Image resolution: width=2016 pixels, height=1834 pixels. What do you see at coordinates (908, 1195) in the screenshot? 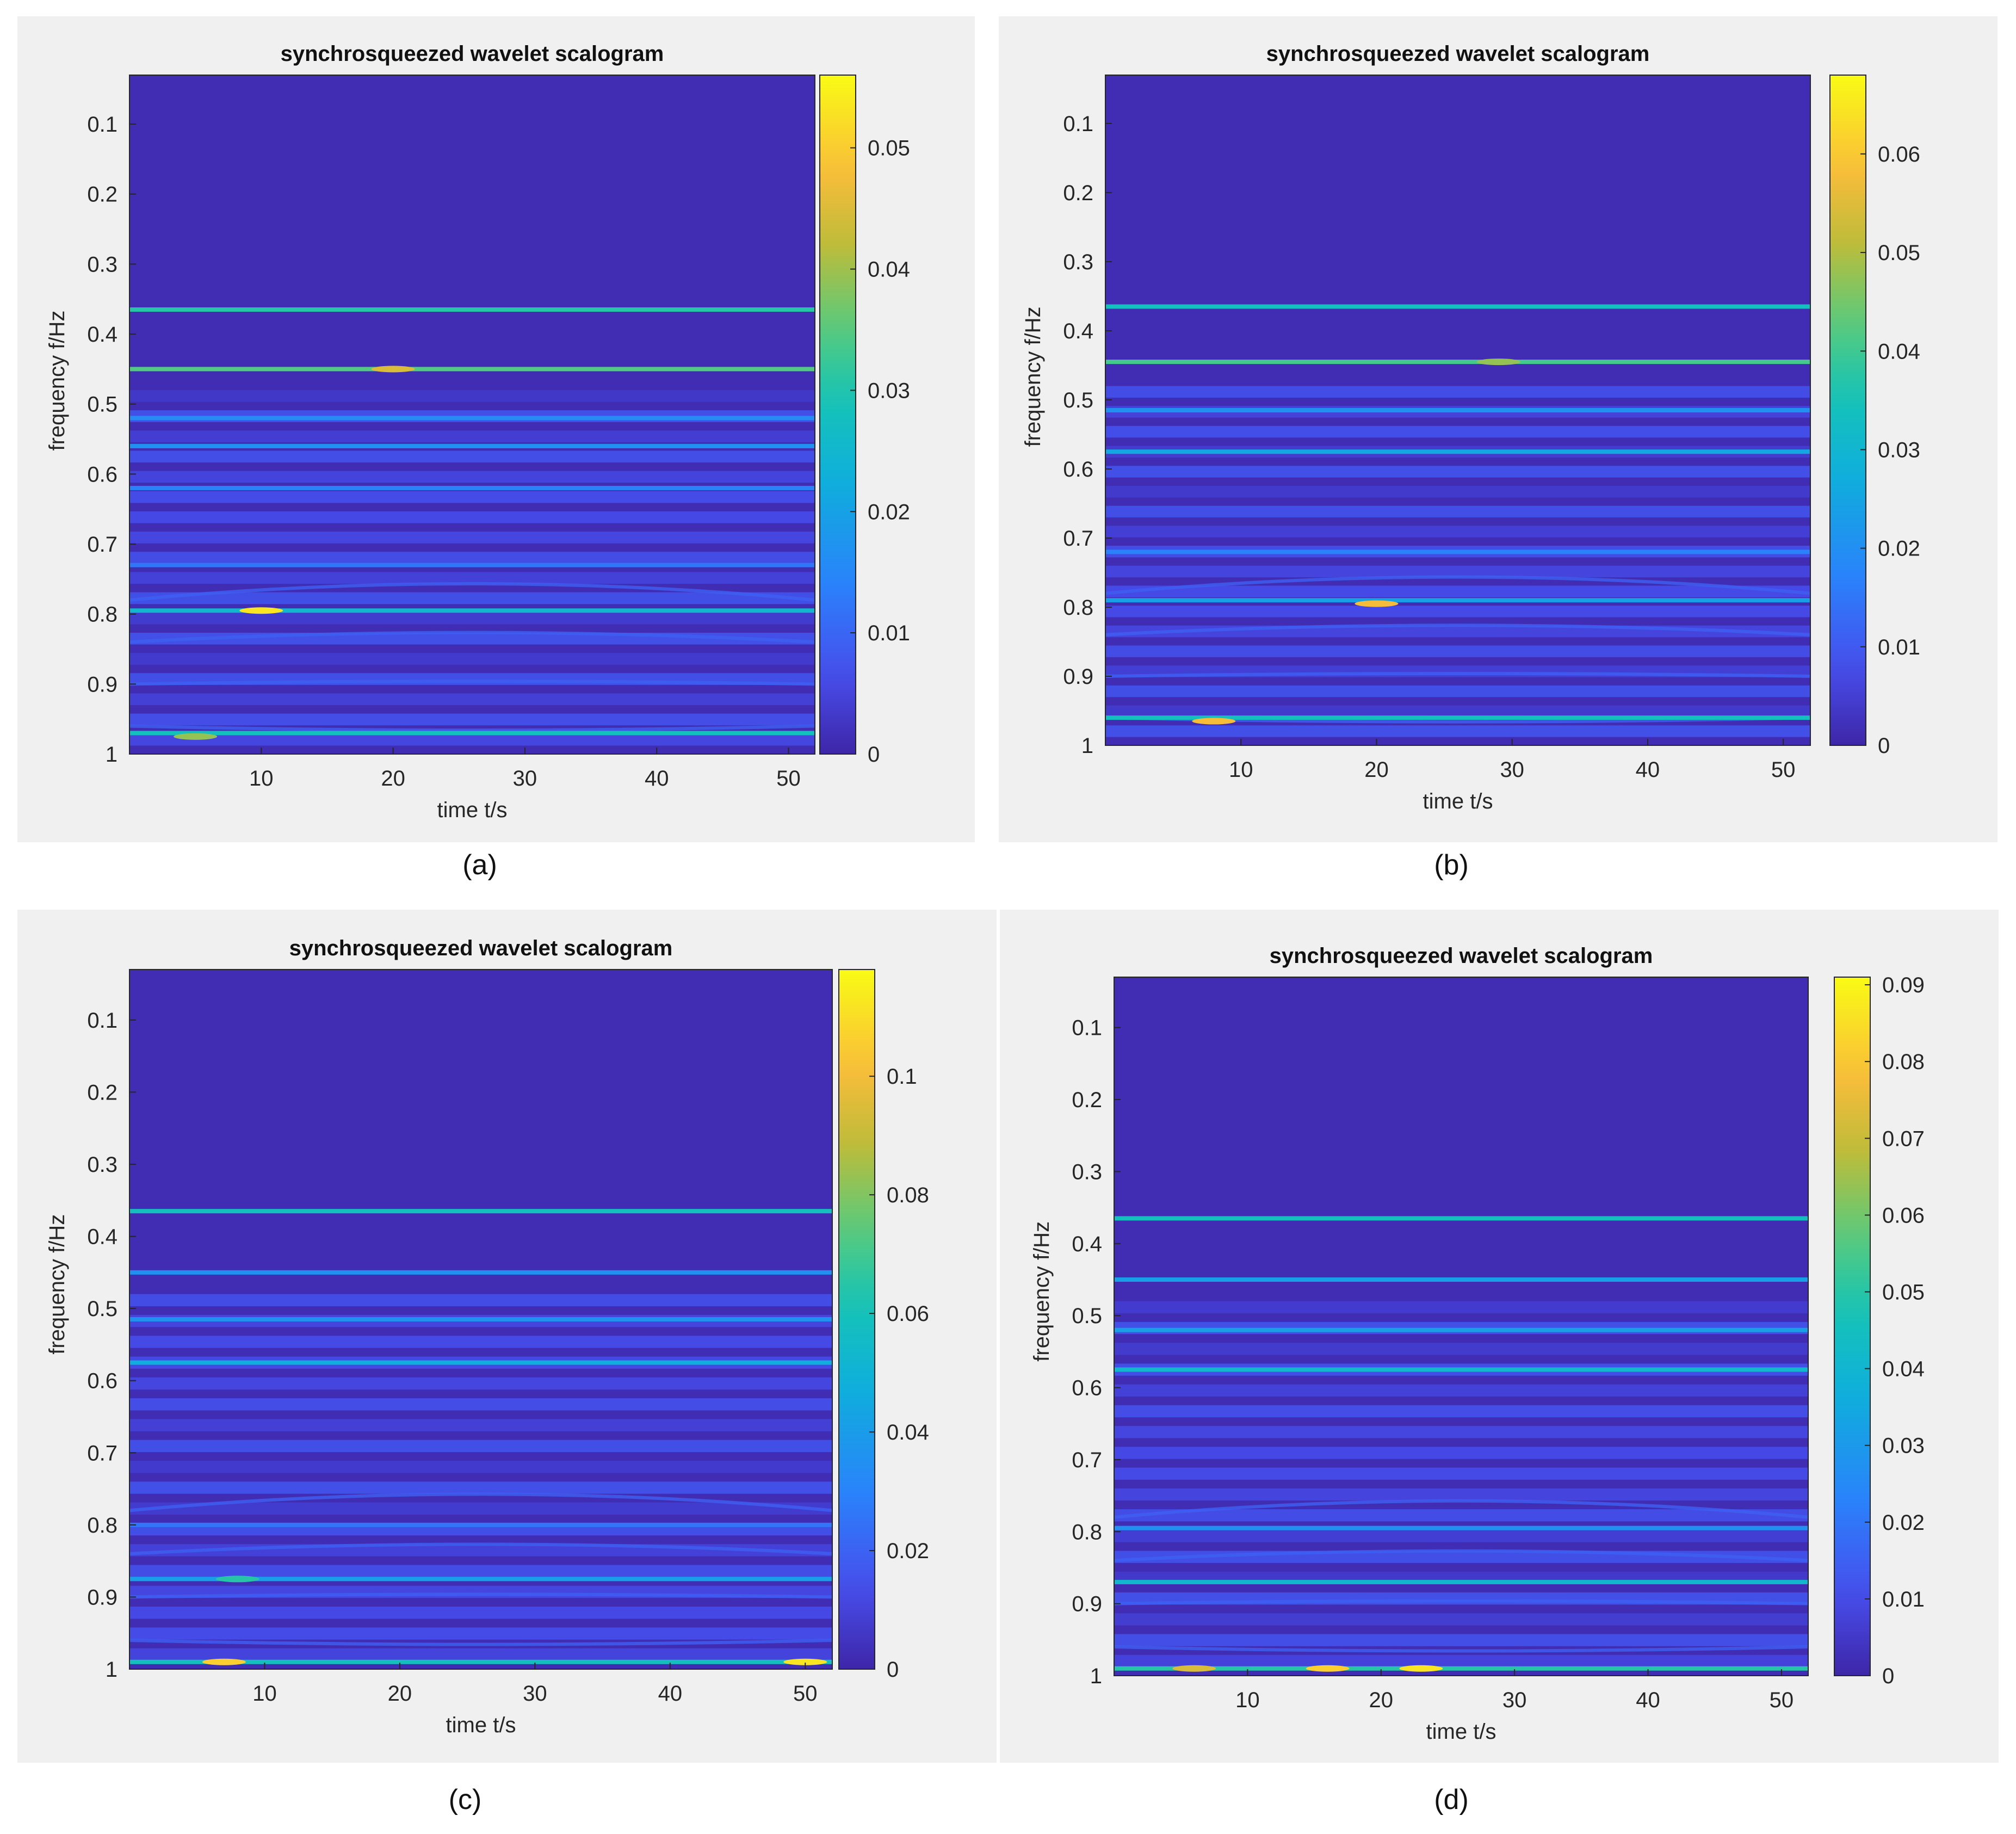
I see `colorbar-tick-label: 0.08` at bounding box center [908, 1195].